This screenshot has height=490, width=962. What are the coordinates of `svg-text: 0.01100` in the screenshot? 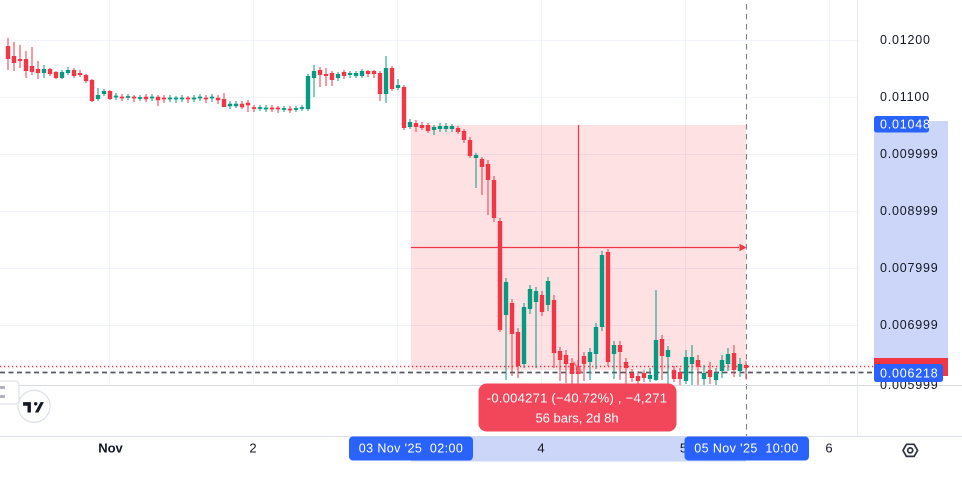 It's located at (905, 97).